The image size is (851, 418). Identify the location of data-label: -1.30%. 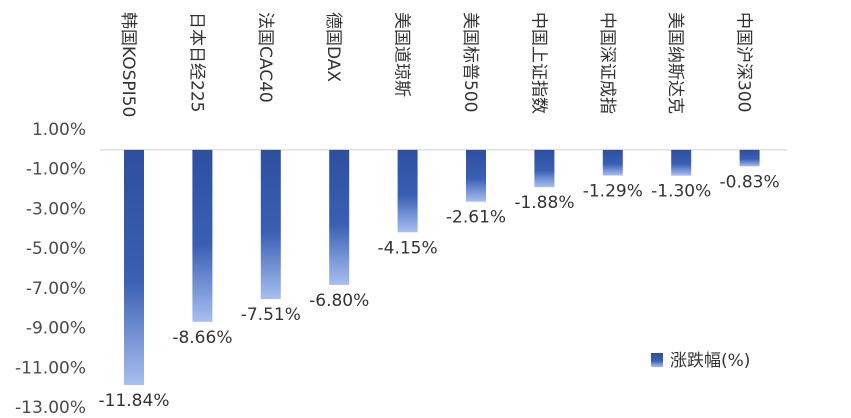
(681, 192).